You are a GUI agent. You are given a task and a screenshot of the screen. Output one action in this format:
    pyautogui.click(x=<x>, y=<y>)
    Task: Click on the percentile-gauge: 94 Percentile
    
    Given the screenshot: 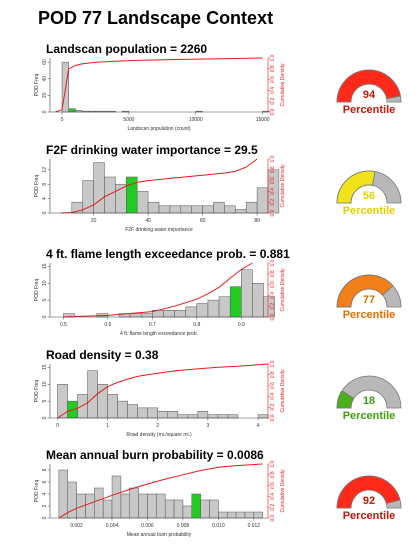 What is the action you would take?
    pyautogui.click(x=369, y=92)
    